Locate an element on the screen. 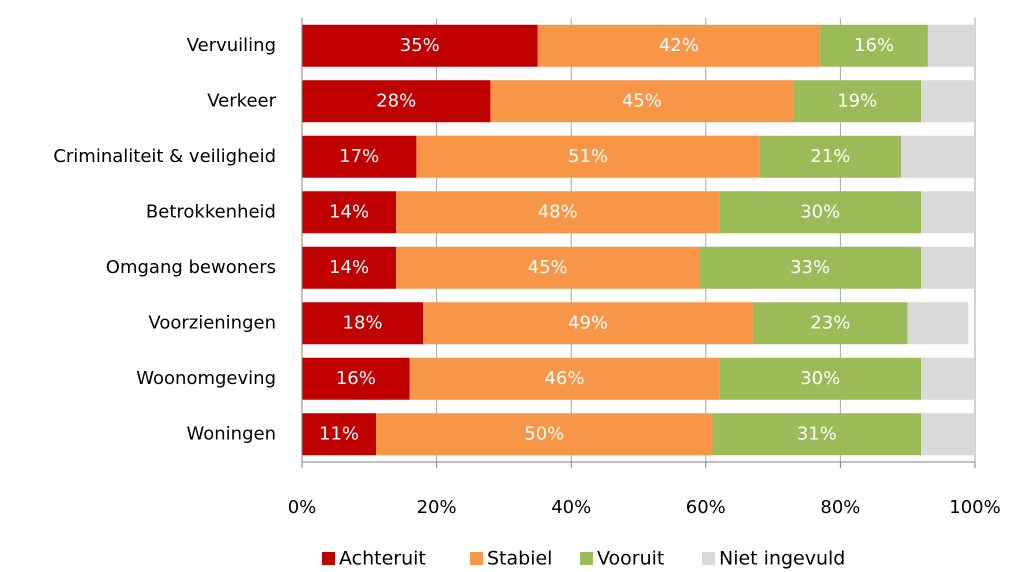 The image size is (1009, 572). data-label: 42% is located at coordinates (679, 45).